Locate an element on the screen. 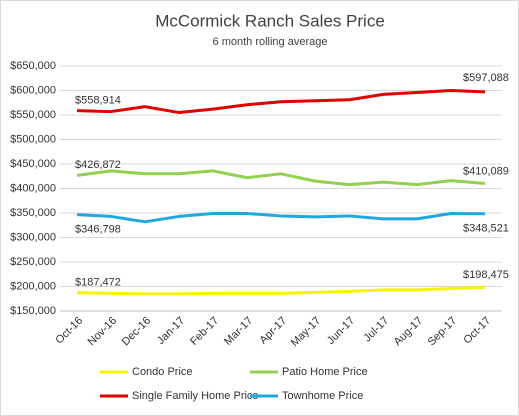 This screenshot has width=519, height=416. legend-label: Single Family Home Price is located at coordinates (195, 396).